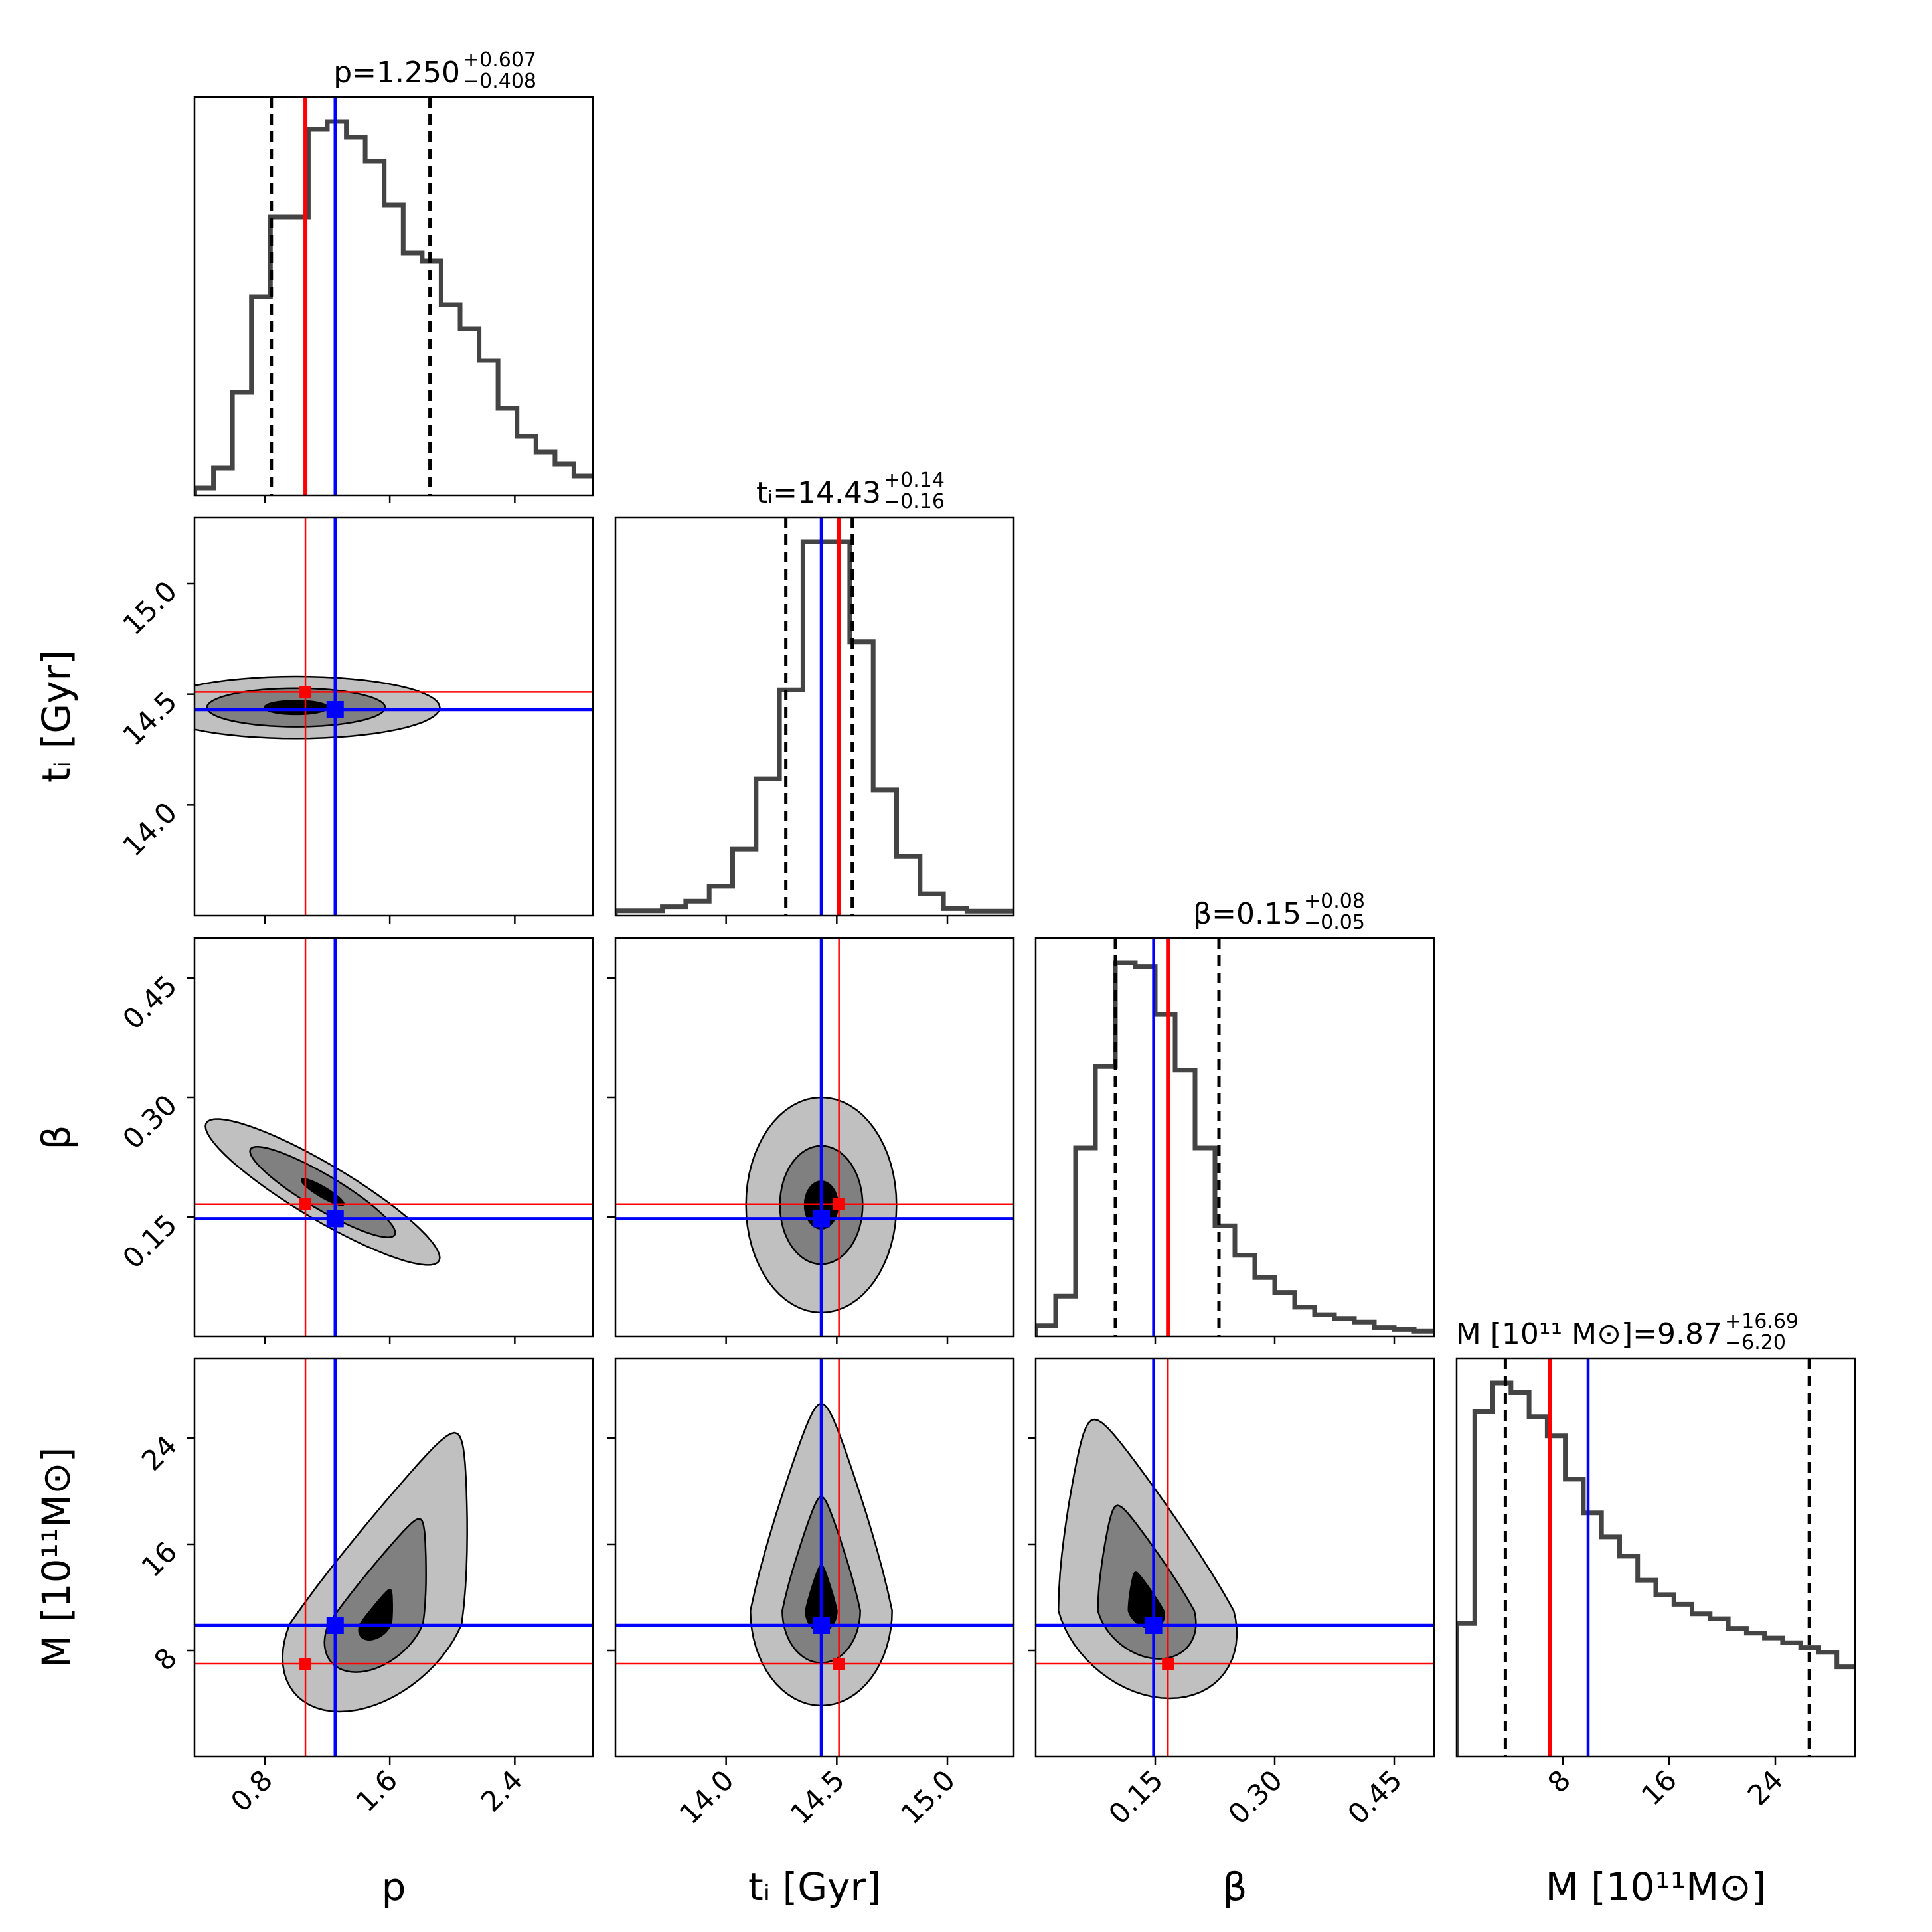 The height and width of the screenshot is (1932, 1932). Describe the element at coordinates (1765, 1787) in the screenshot. I see `x-tick-label: 24` at that location.